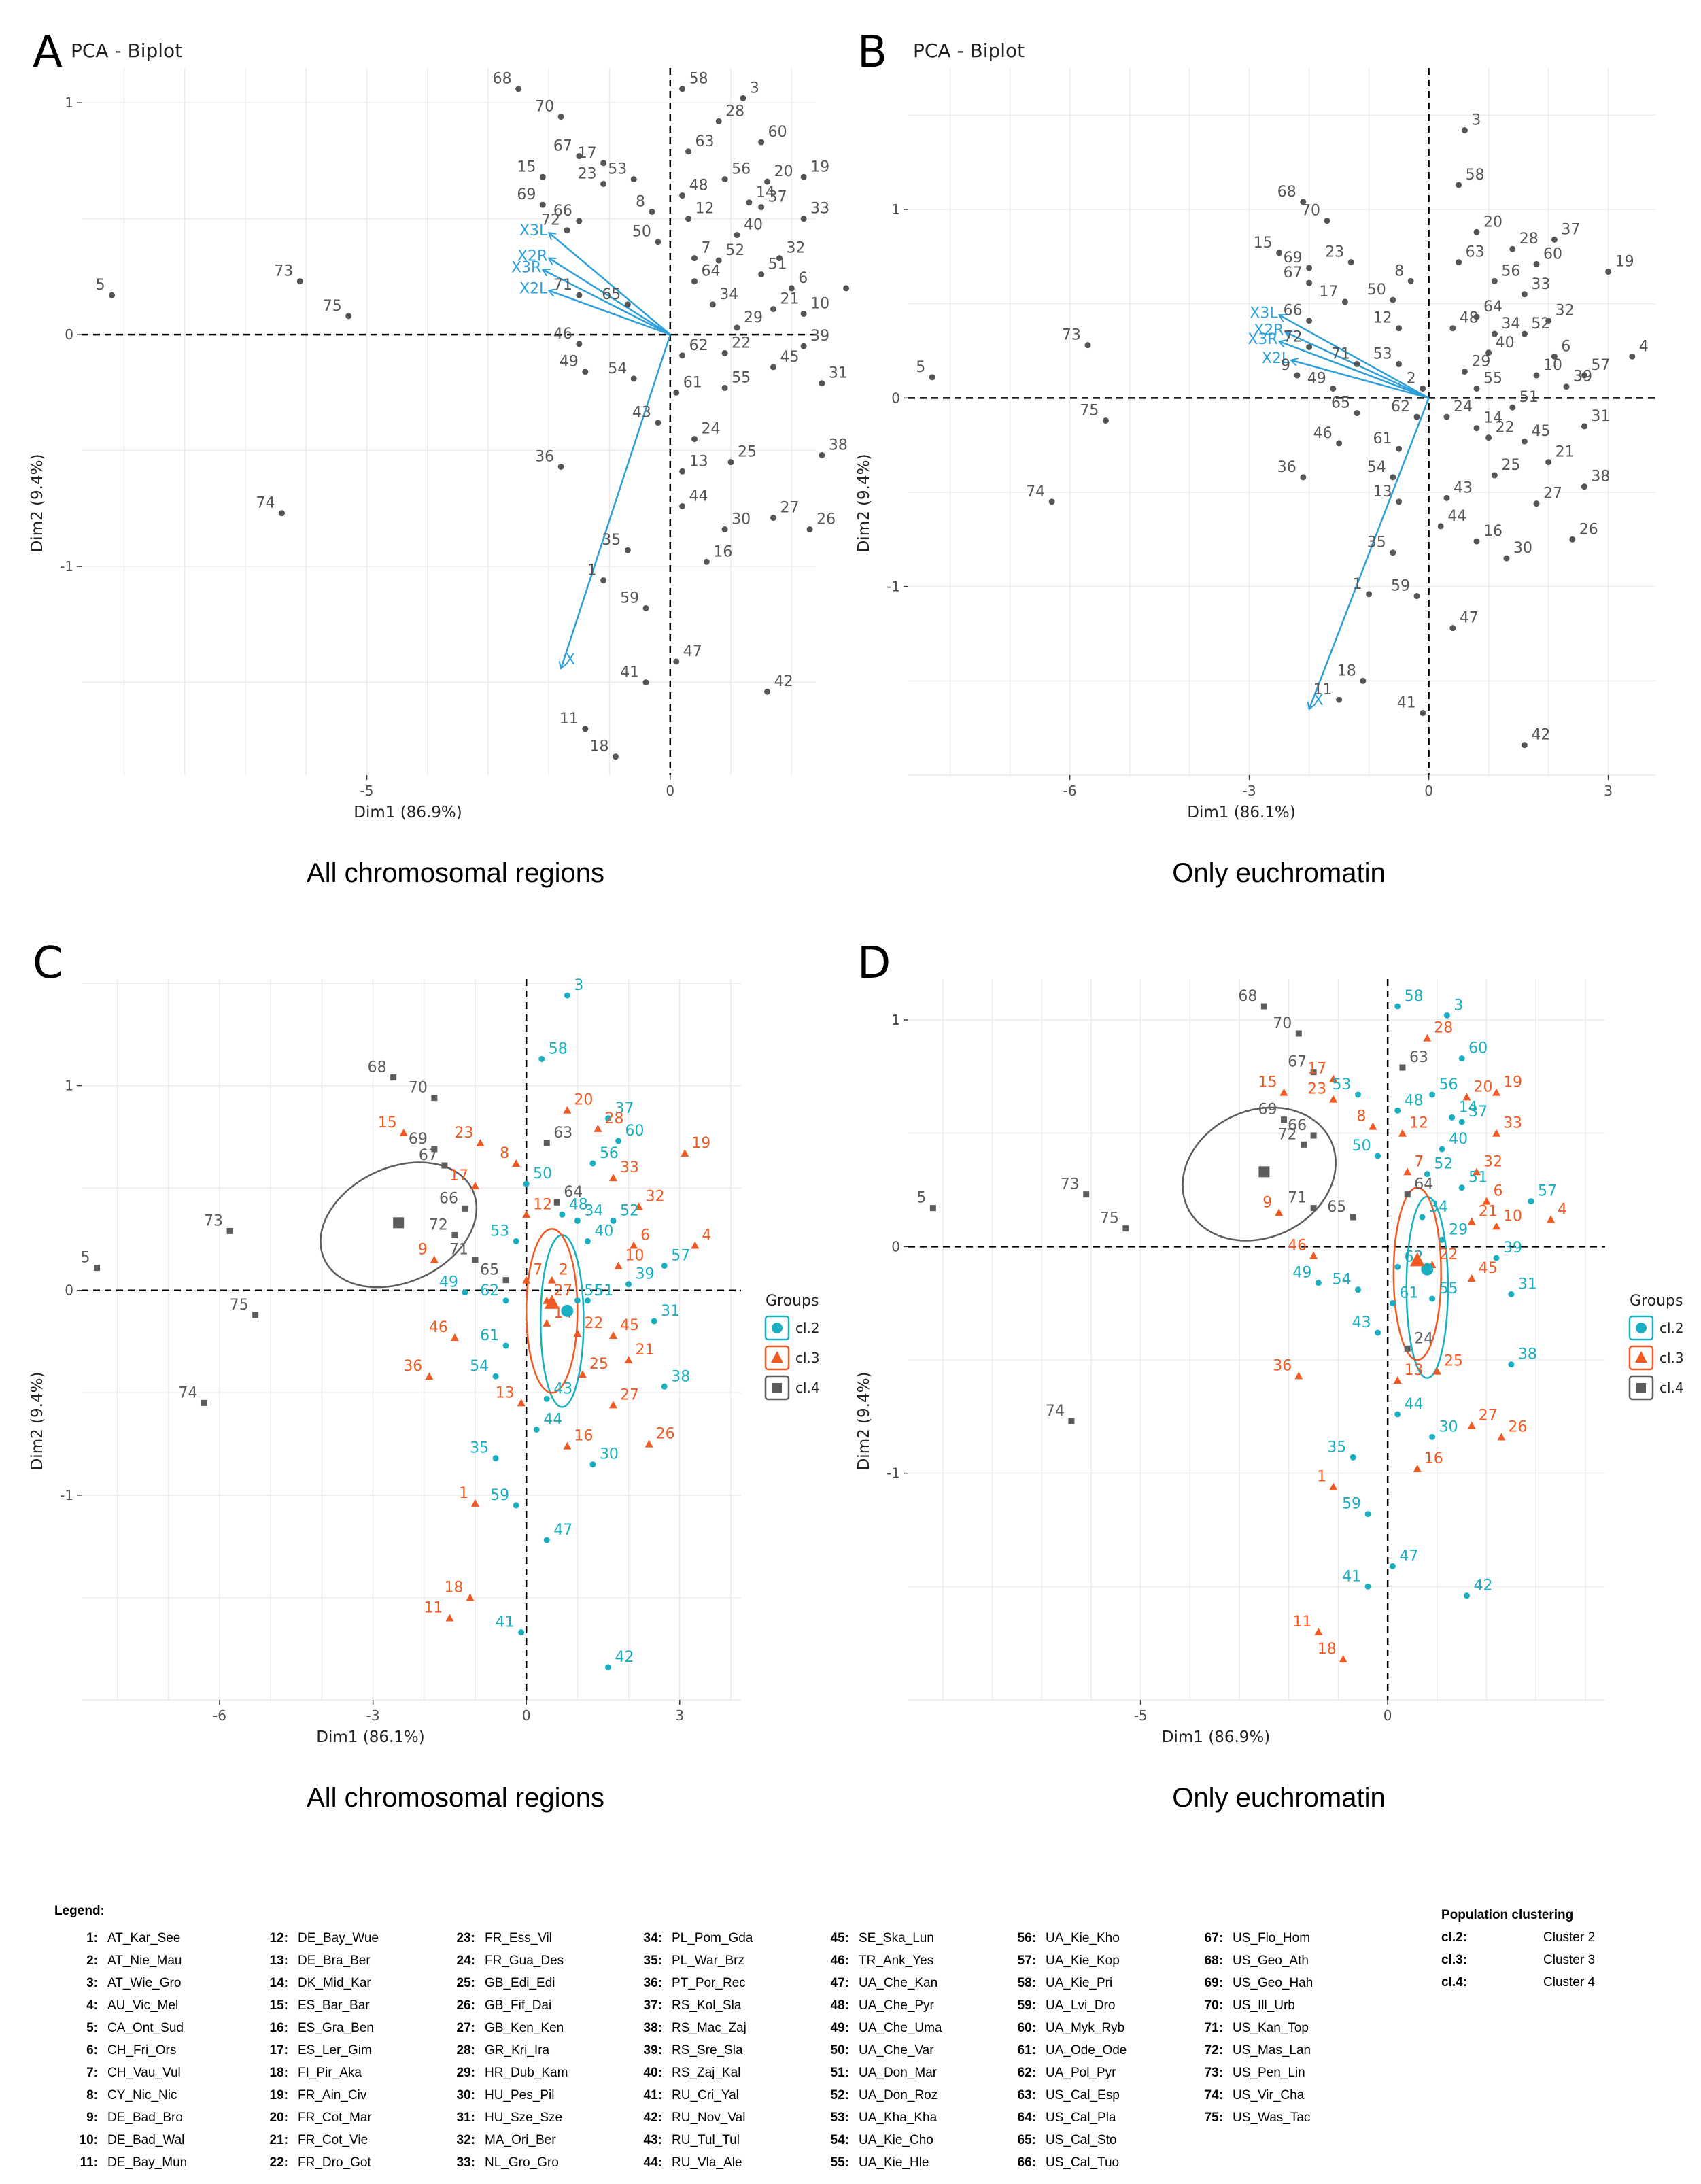 The height and width of the screenshot is (2184, 1701). I want to click on legend-entry-number: 43:, so click(652, 2140).